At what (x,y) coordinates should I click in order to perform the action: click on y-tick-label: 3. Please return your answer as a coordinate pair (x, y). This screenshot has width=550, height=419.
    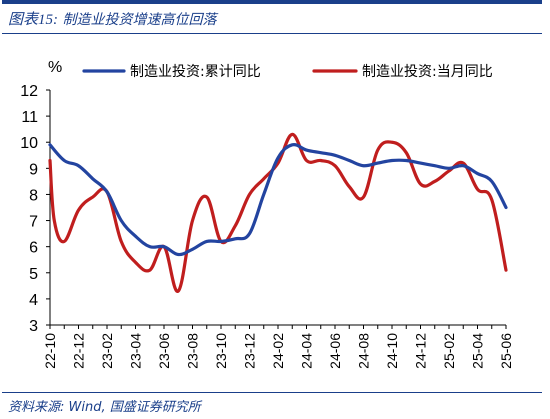
    Looking at the image, I should click on (33, 326).